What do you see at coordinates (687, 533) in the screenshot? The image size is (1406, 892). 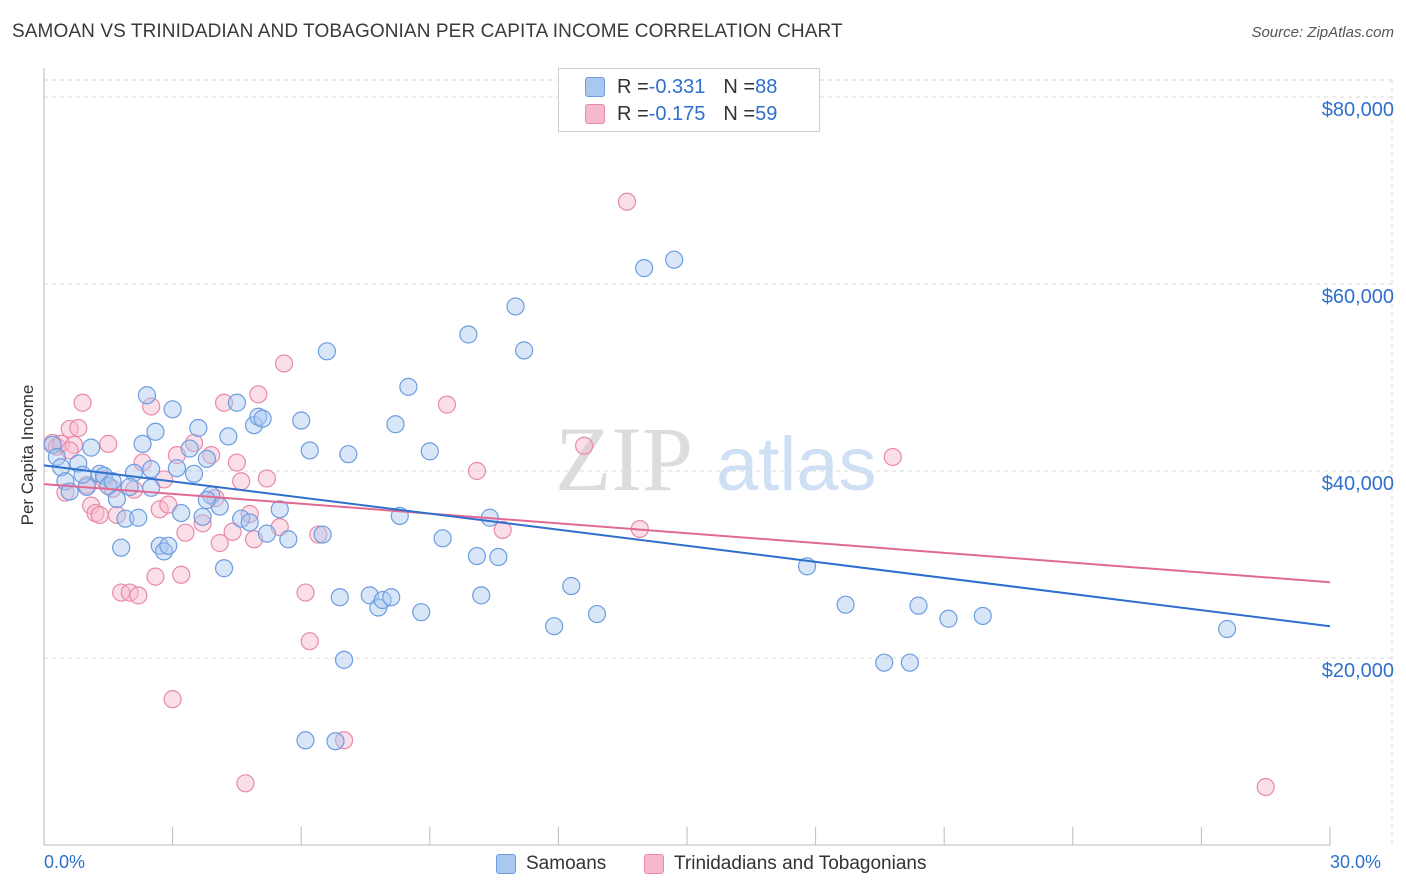 I see `trend-line-trinidadian` at bounding box center [687, 533].